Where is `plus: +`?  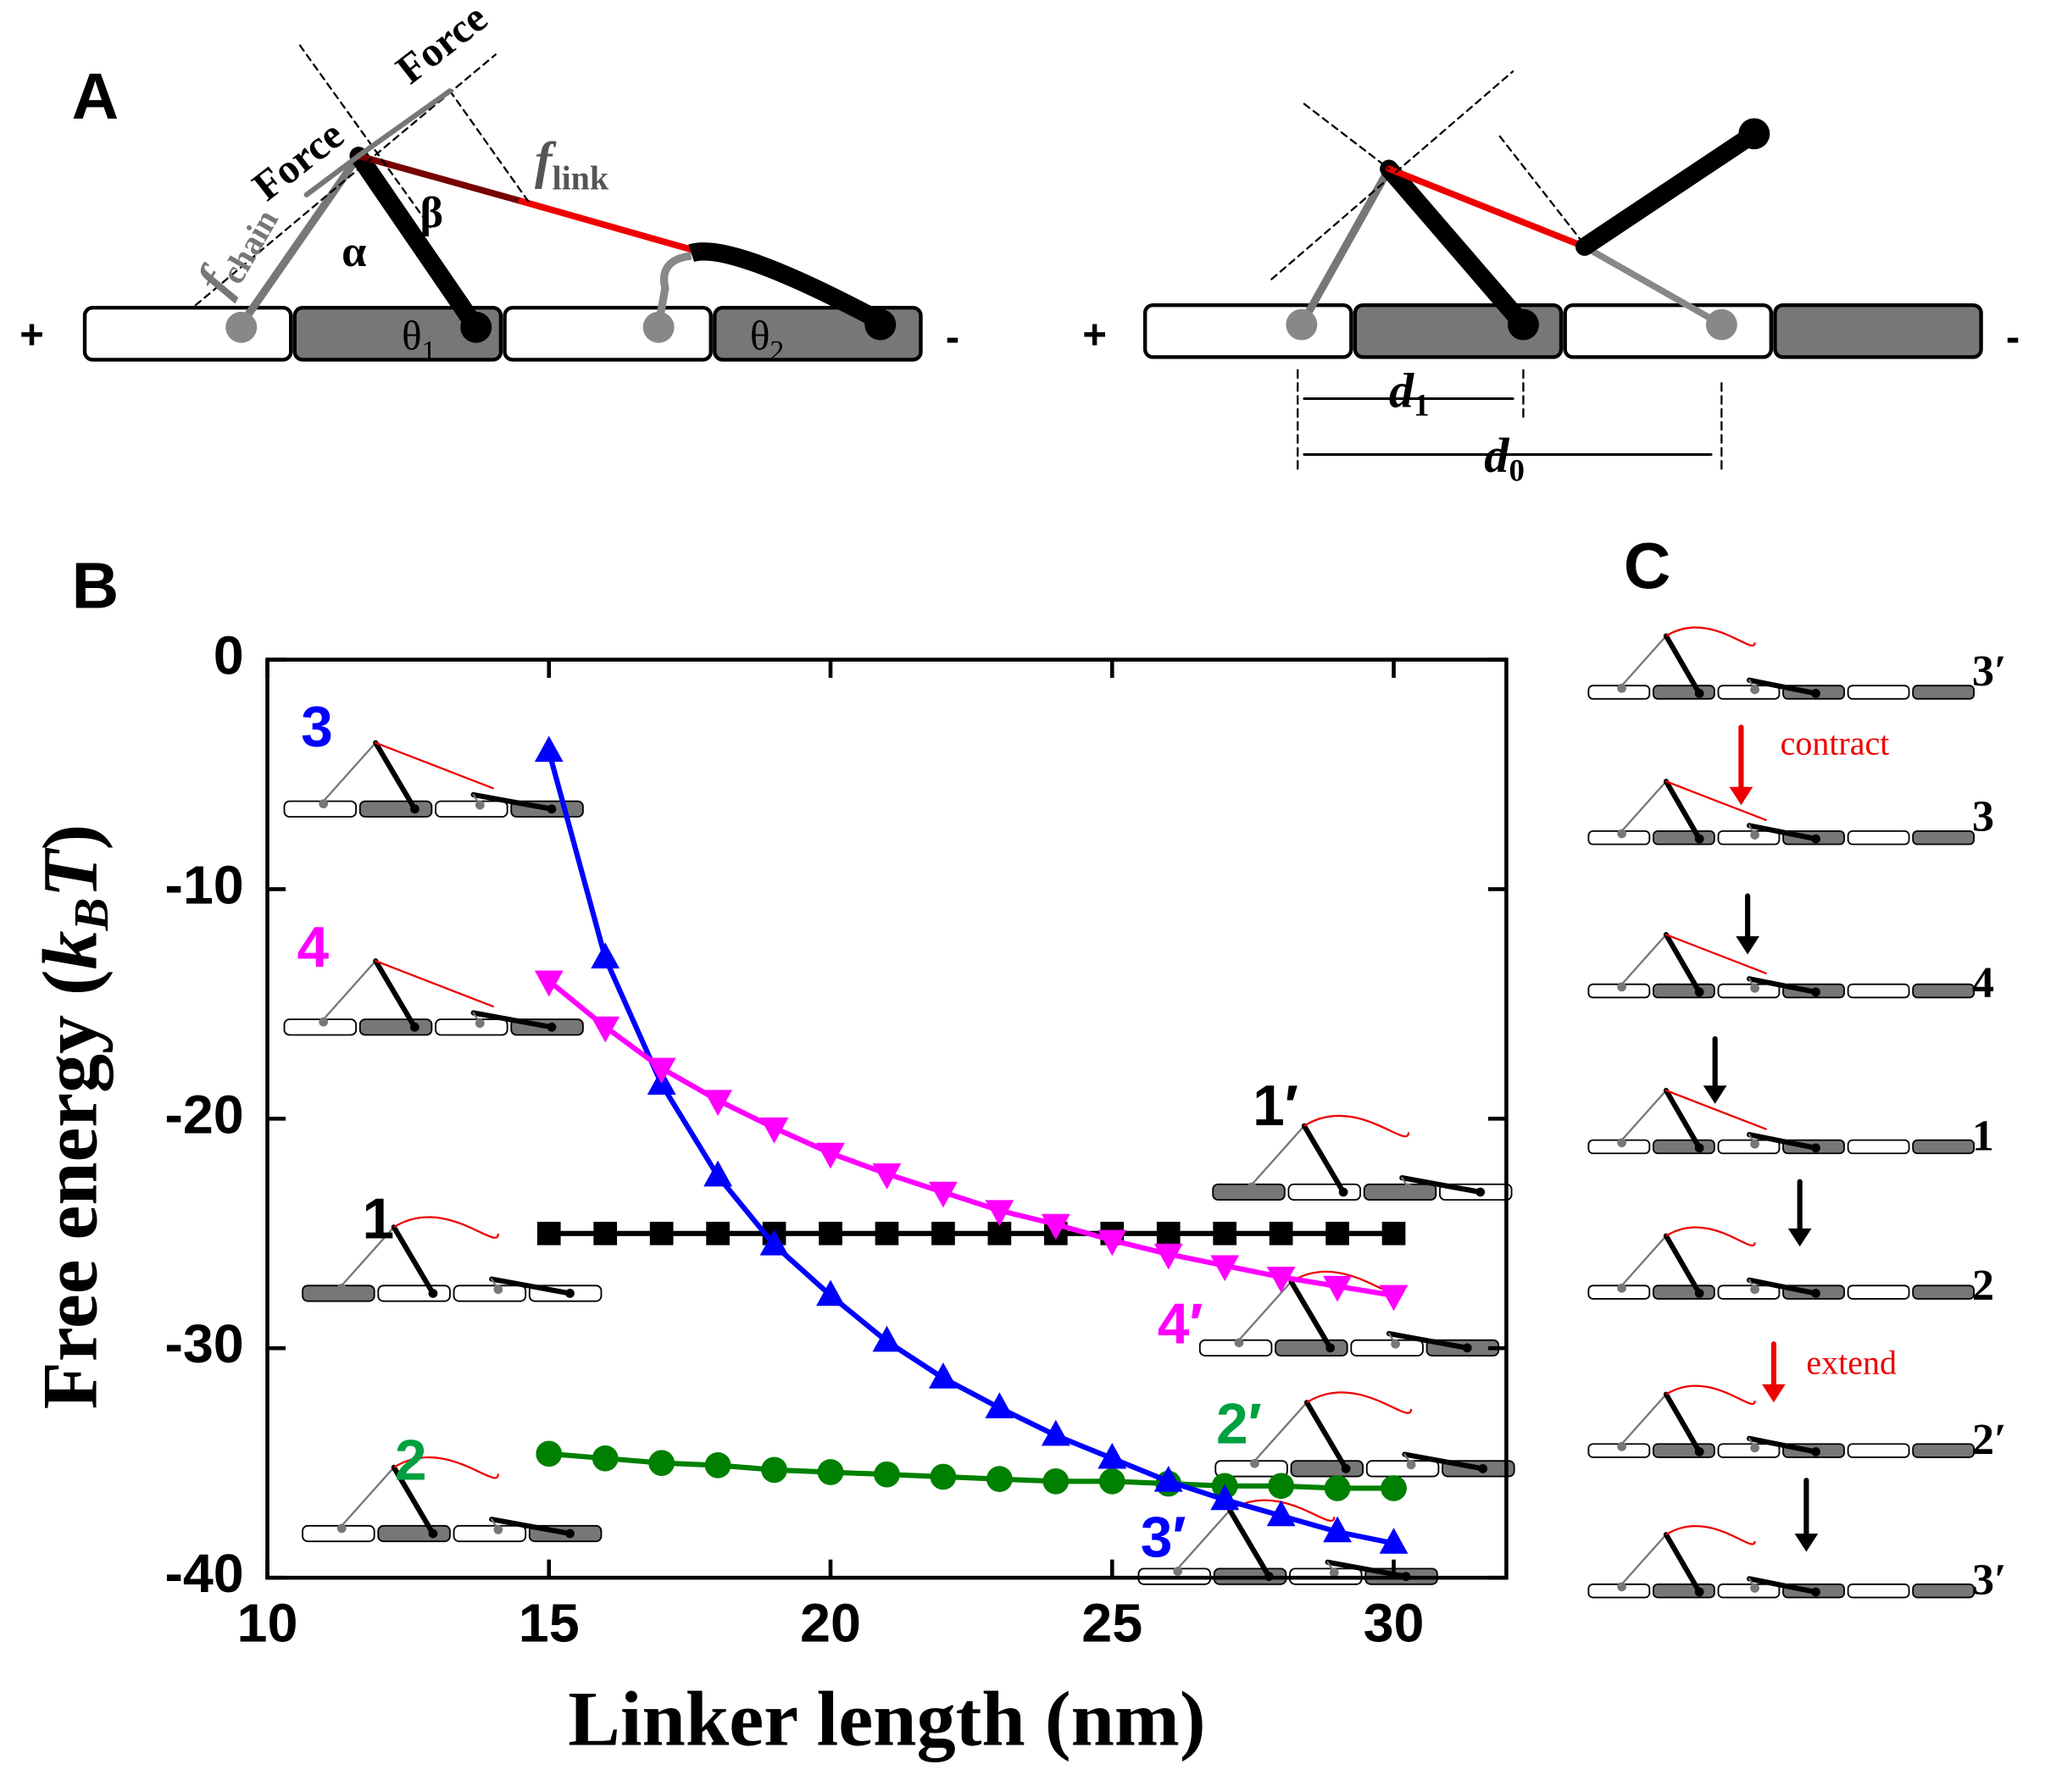 plus: + is located at coordinates (31, 335).